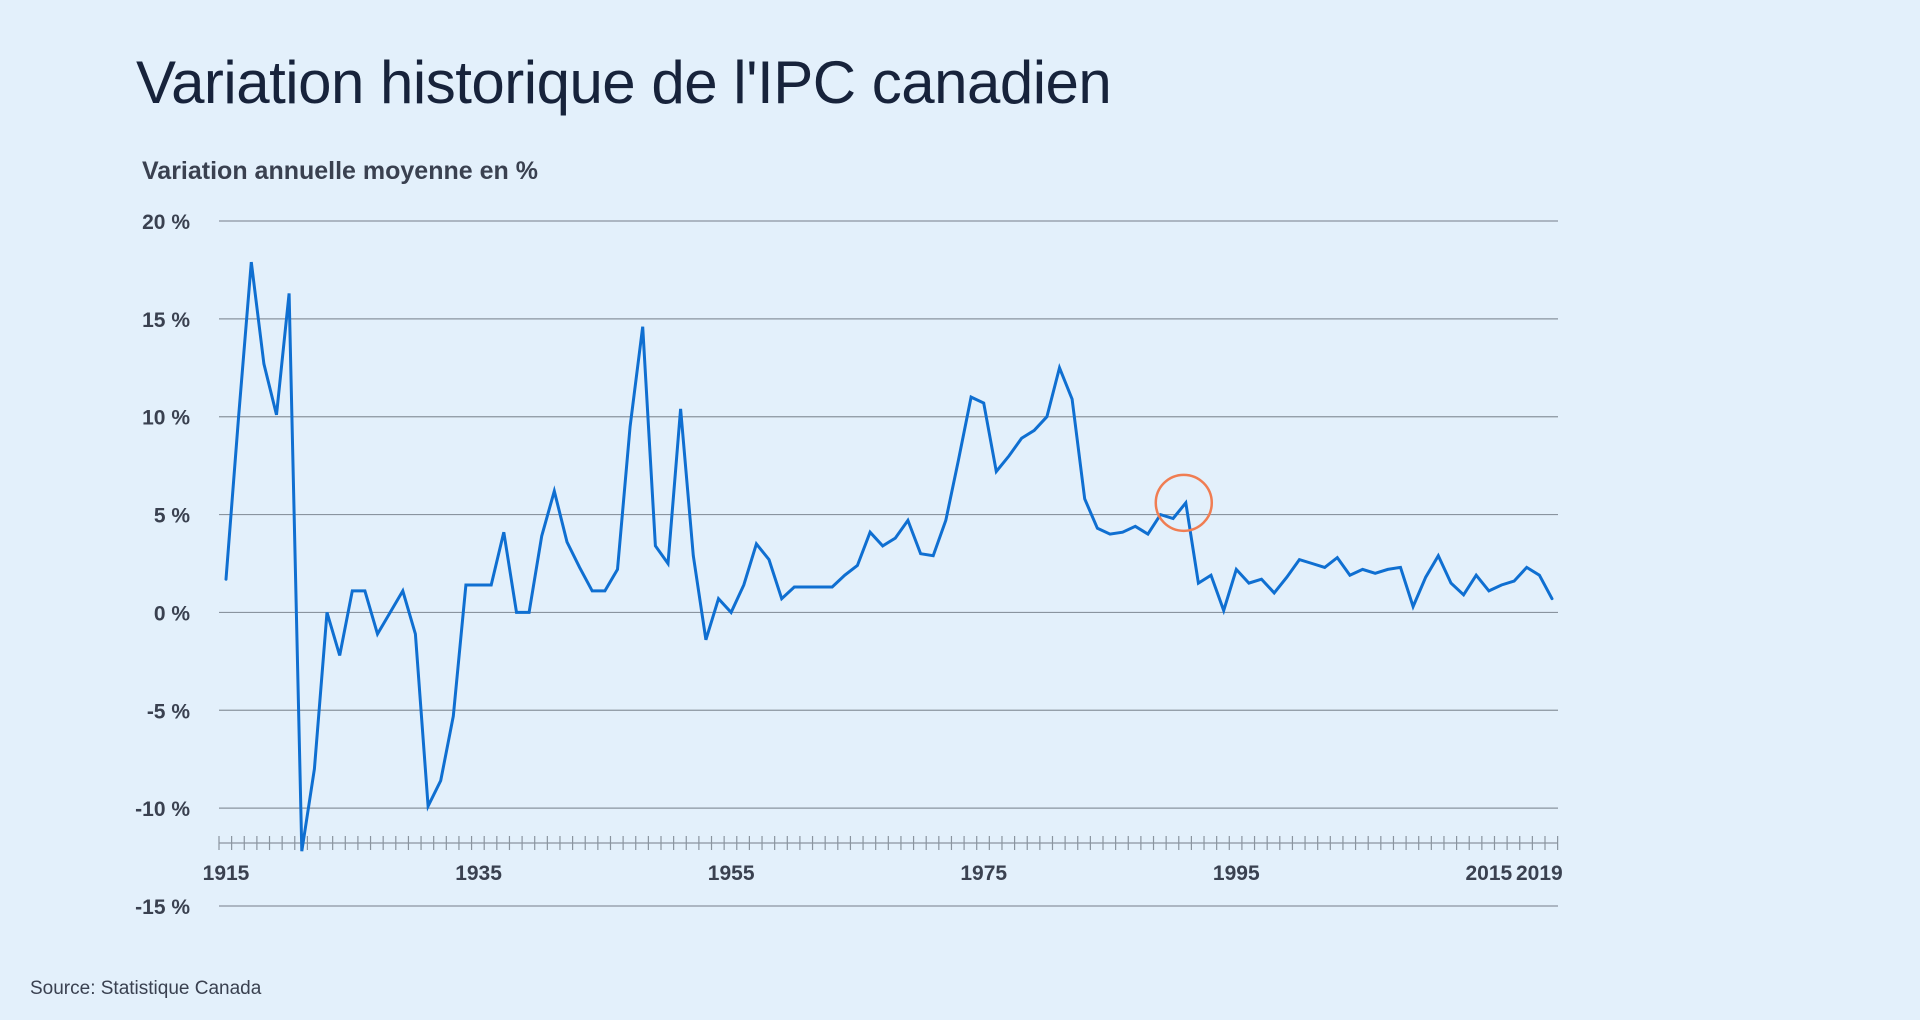  Describe the element at coordinates (226, 873) in the screenshot. I see `x-tick-label: 1915` at that location.